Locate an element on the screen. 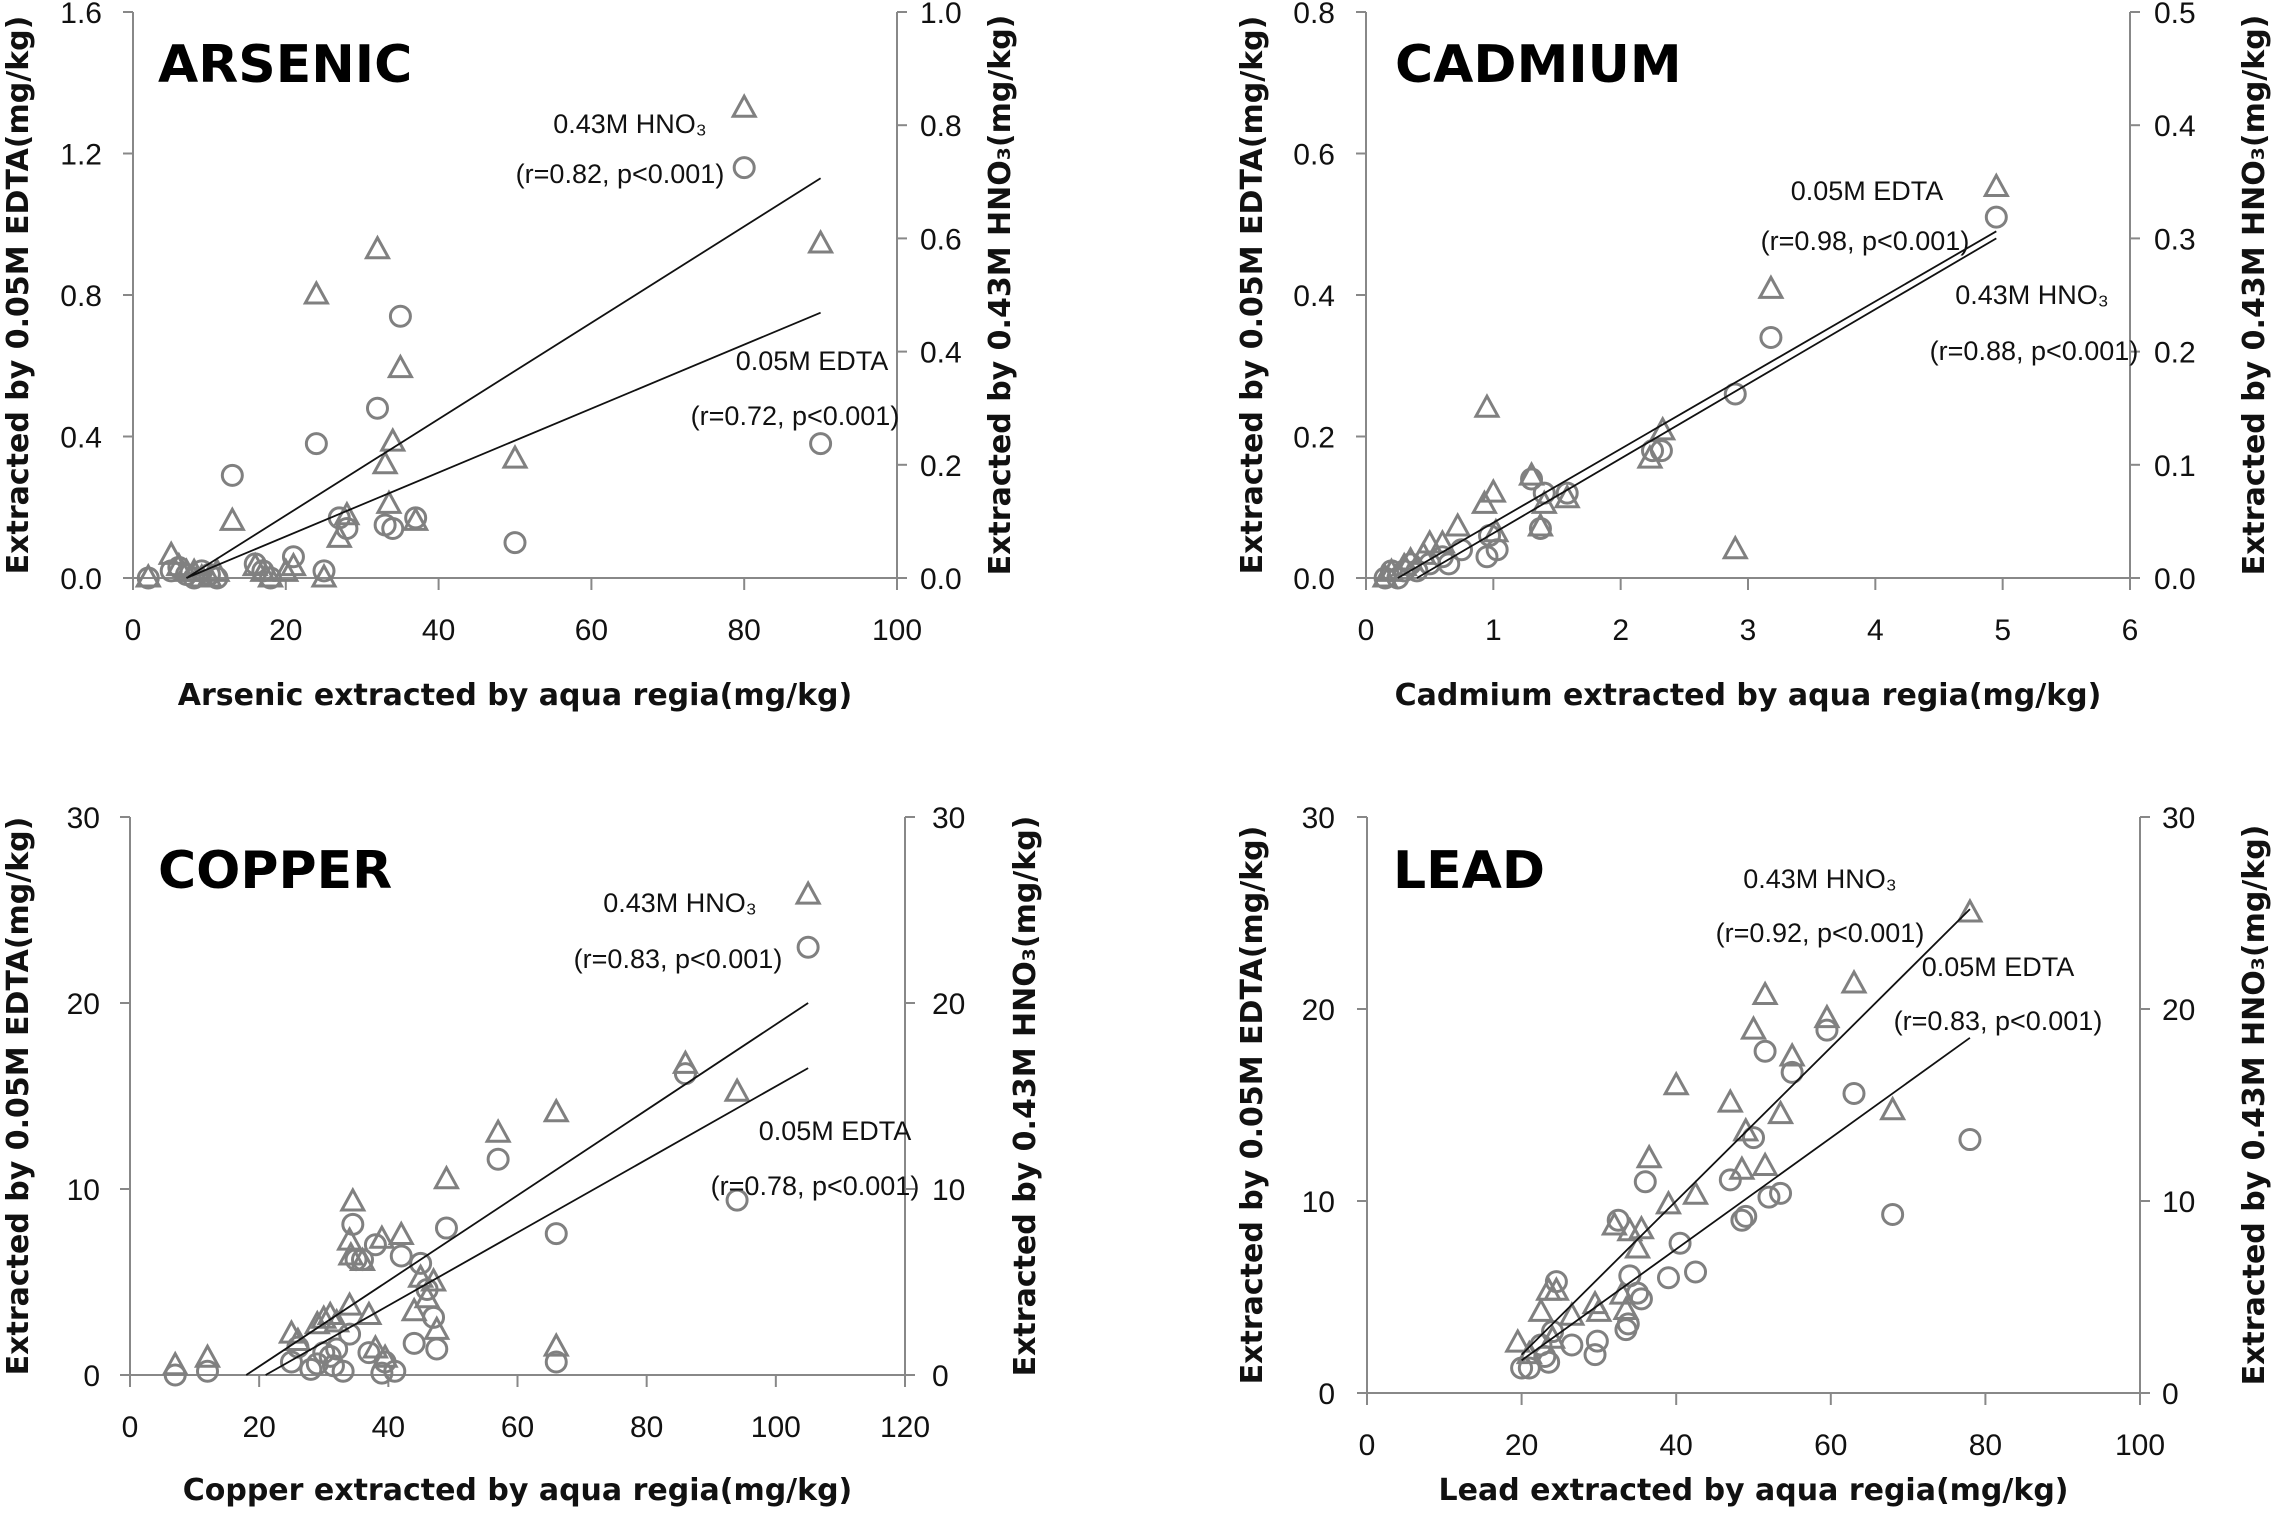  y-tick-label-left: 0.6 is located at coordinates (1314, 155).